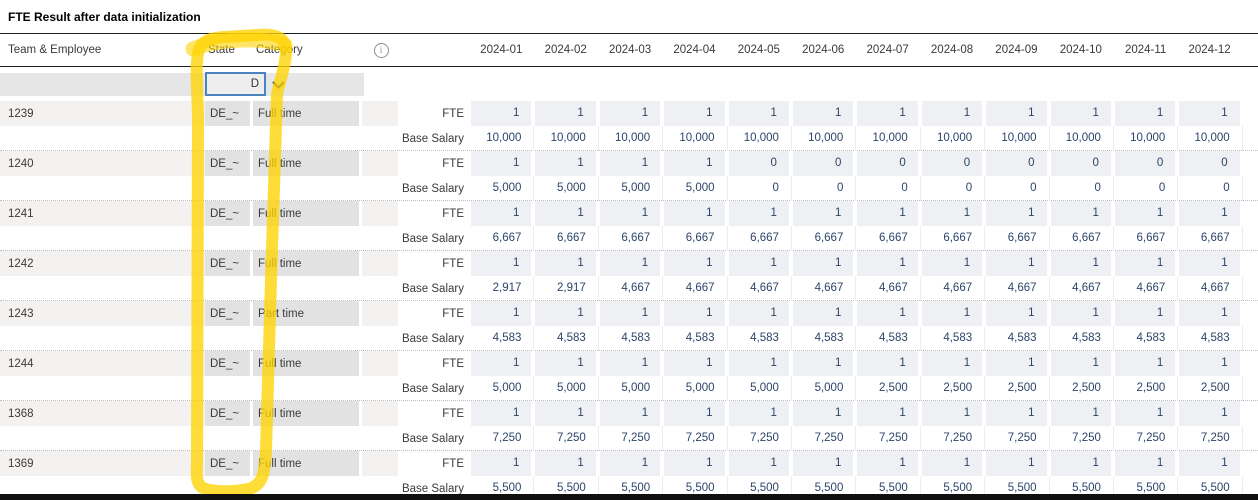 This screenshot has height=500, width=1258. I want to click on category-cell: Part time, so click(306, 313).